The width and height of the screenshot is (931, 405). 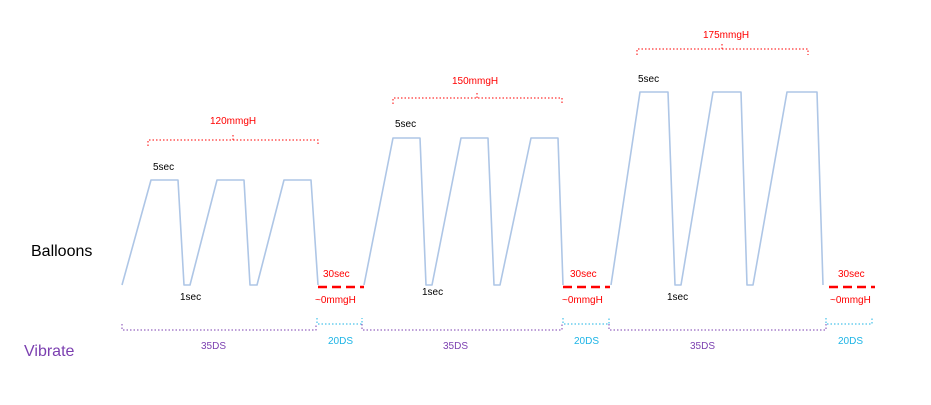 What do you see at coordinates (475, 81) in the screenshot?
I see `pressure-label-2: 150mmgH` at bounding box center [475, 81].